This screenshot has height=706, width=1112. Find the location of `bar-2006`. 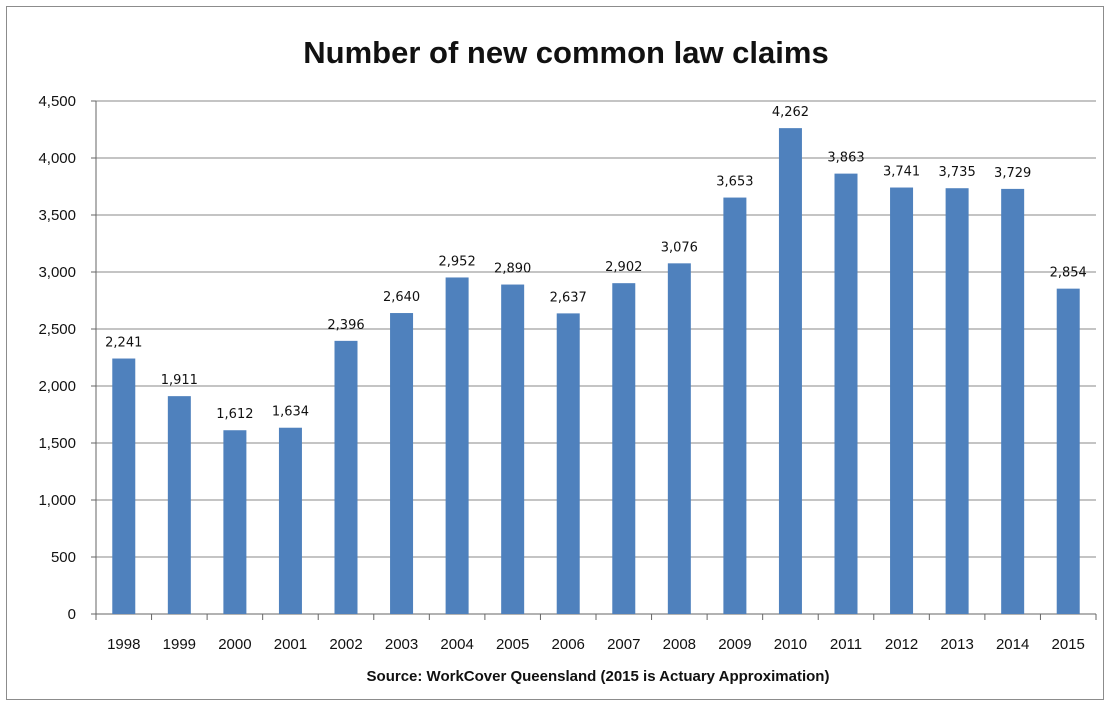

bar-2006 is located at coordinates (568, 463).